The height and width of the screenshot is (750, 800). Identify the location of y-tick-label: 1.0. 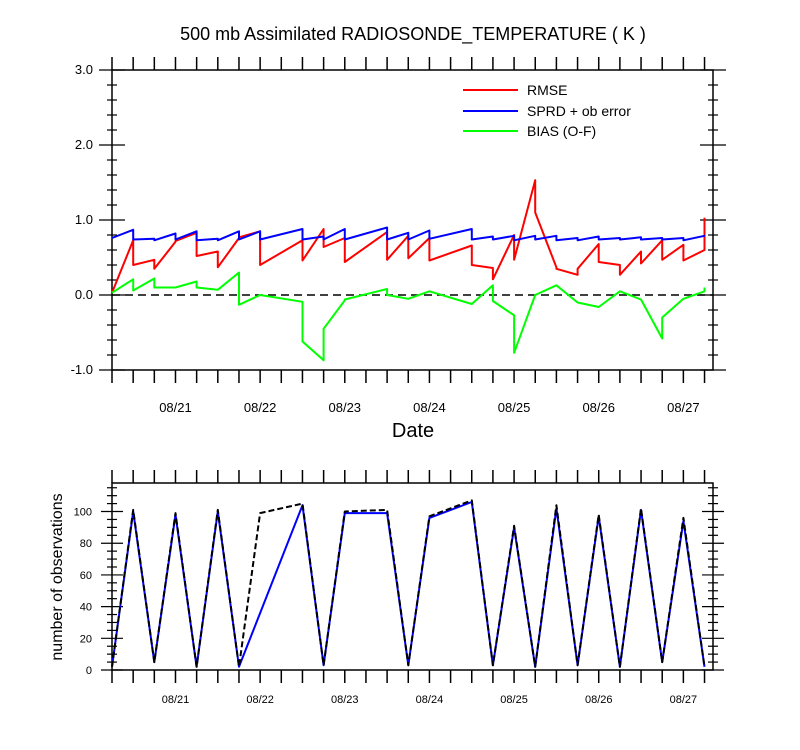
(84, 219).